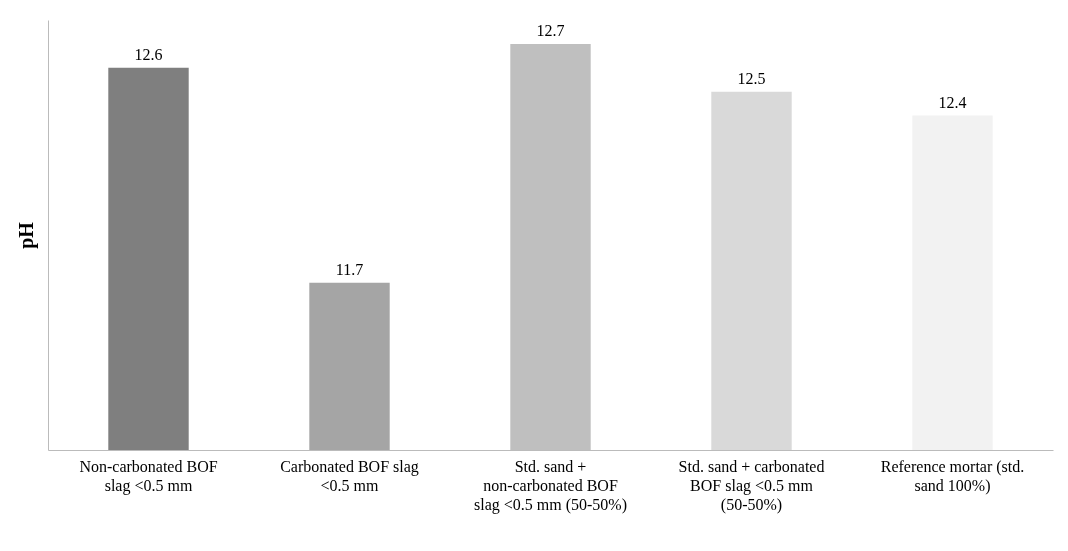 This screenshot has height=551, width=1068. Describe the element at coordinates (550, 485) in the screenshot. I see `x-tick-label: Std. sand + non-carbonated BOF slag <0.5 mm (50-50%)` at that location.